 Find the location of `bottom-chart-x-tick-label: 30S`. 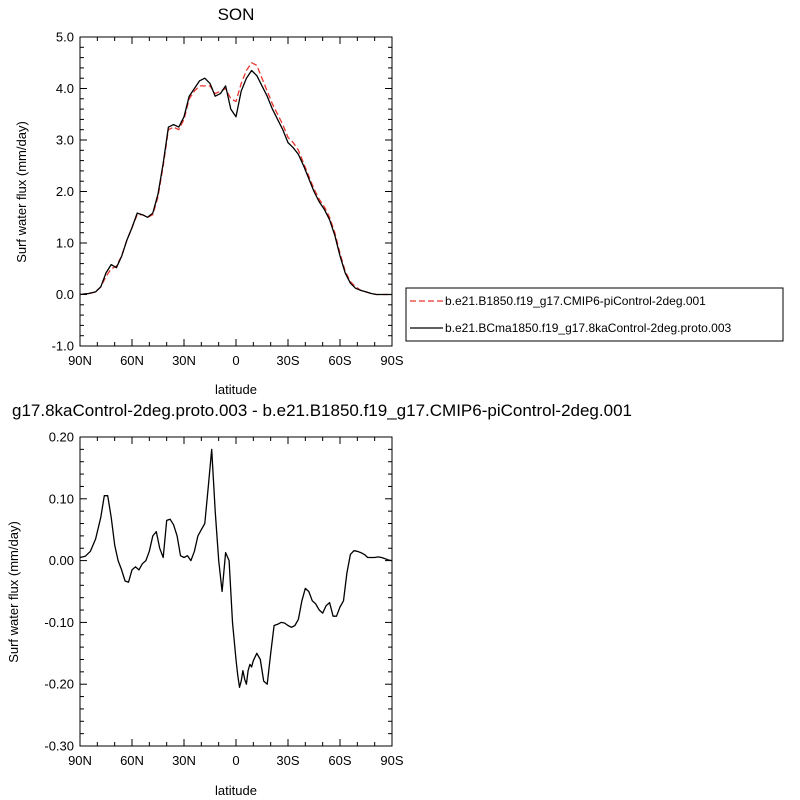

bottom-chart-x-tick-label: 30S is located at coordinates (287, 760).